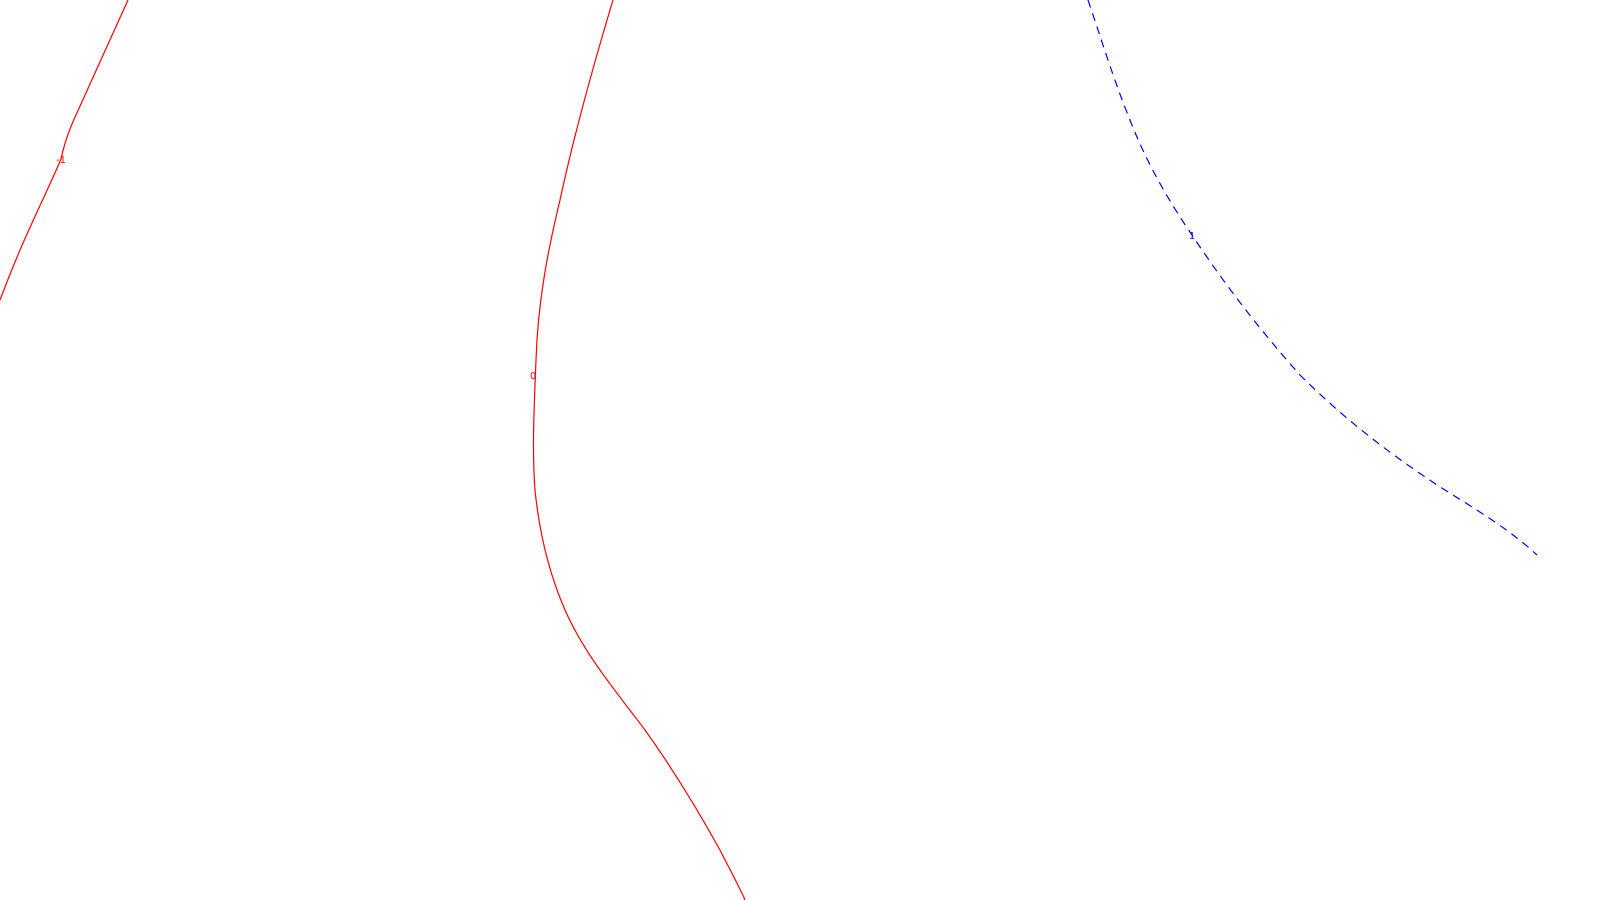  I want to click on contour-label-0: 0, so click(533, 376).